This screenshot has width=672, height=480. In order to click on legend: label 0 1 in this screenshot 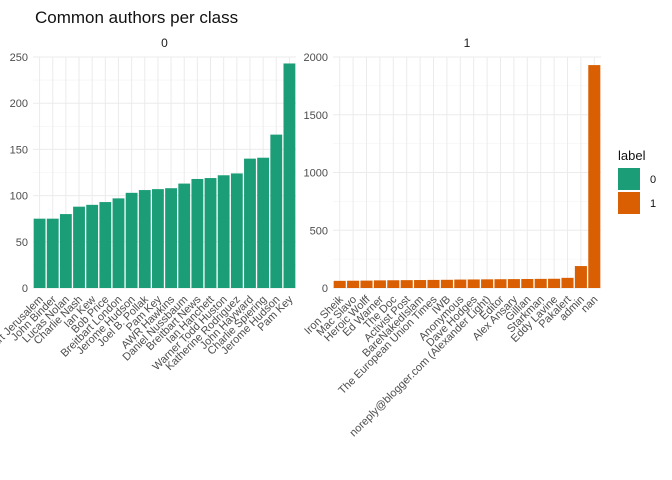, I will do `click(637, 181)`.